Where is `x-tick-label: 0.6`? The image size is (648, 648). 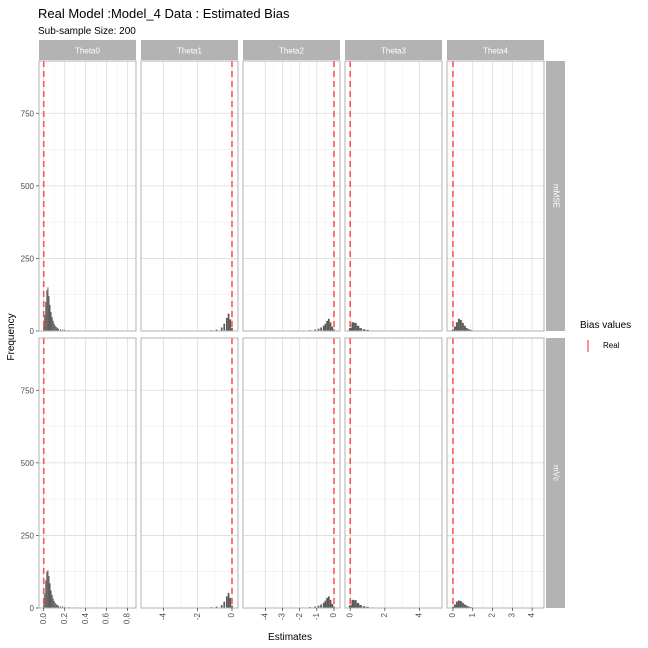
x-tick-label: 0.6 is located at coordinates (106, 618).